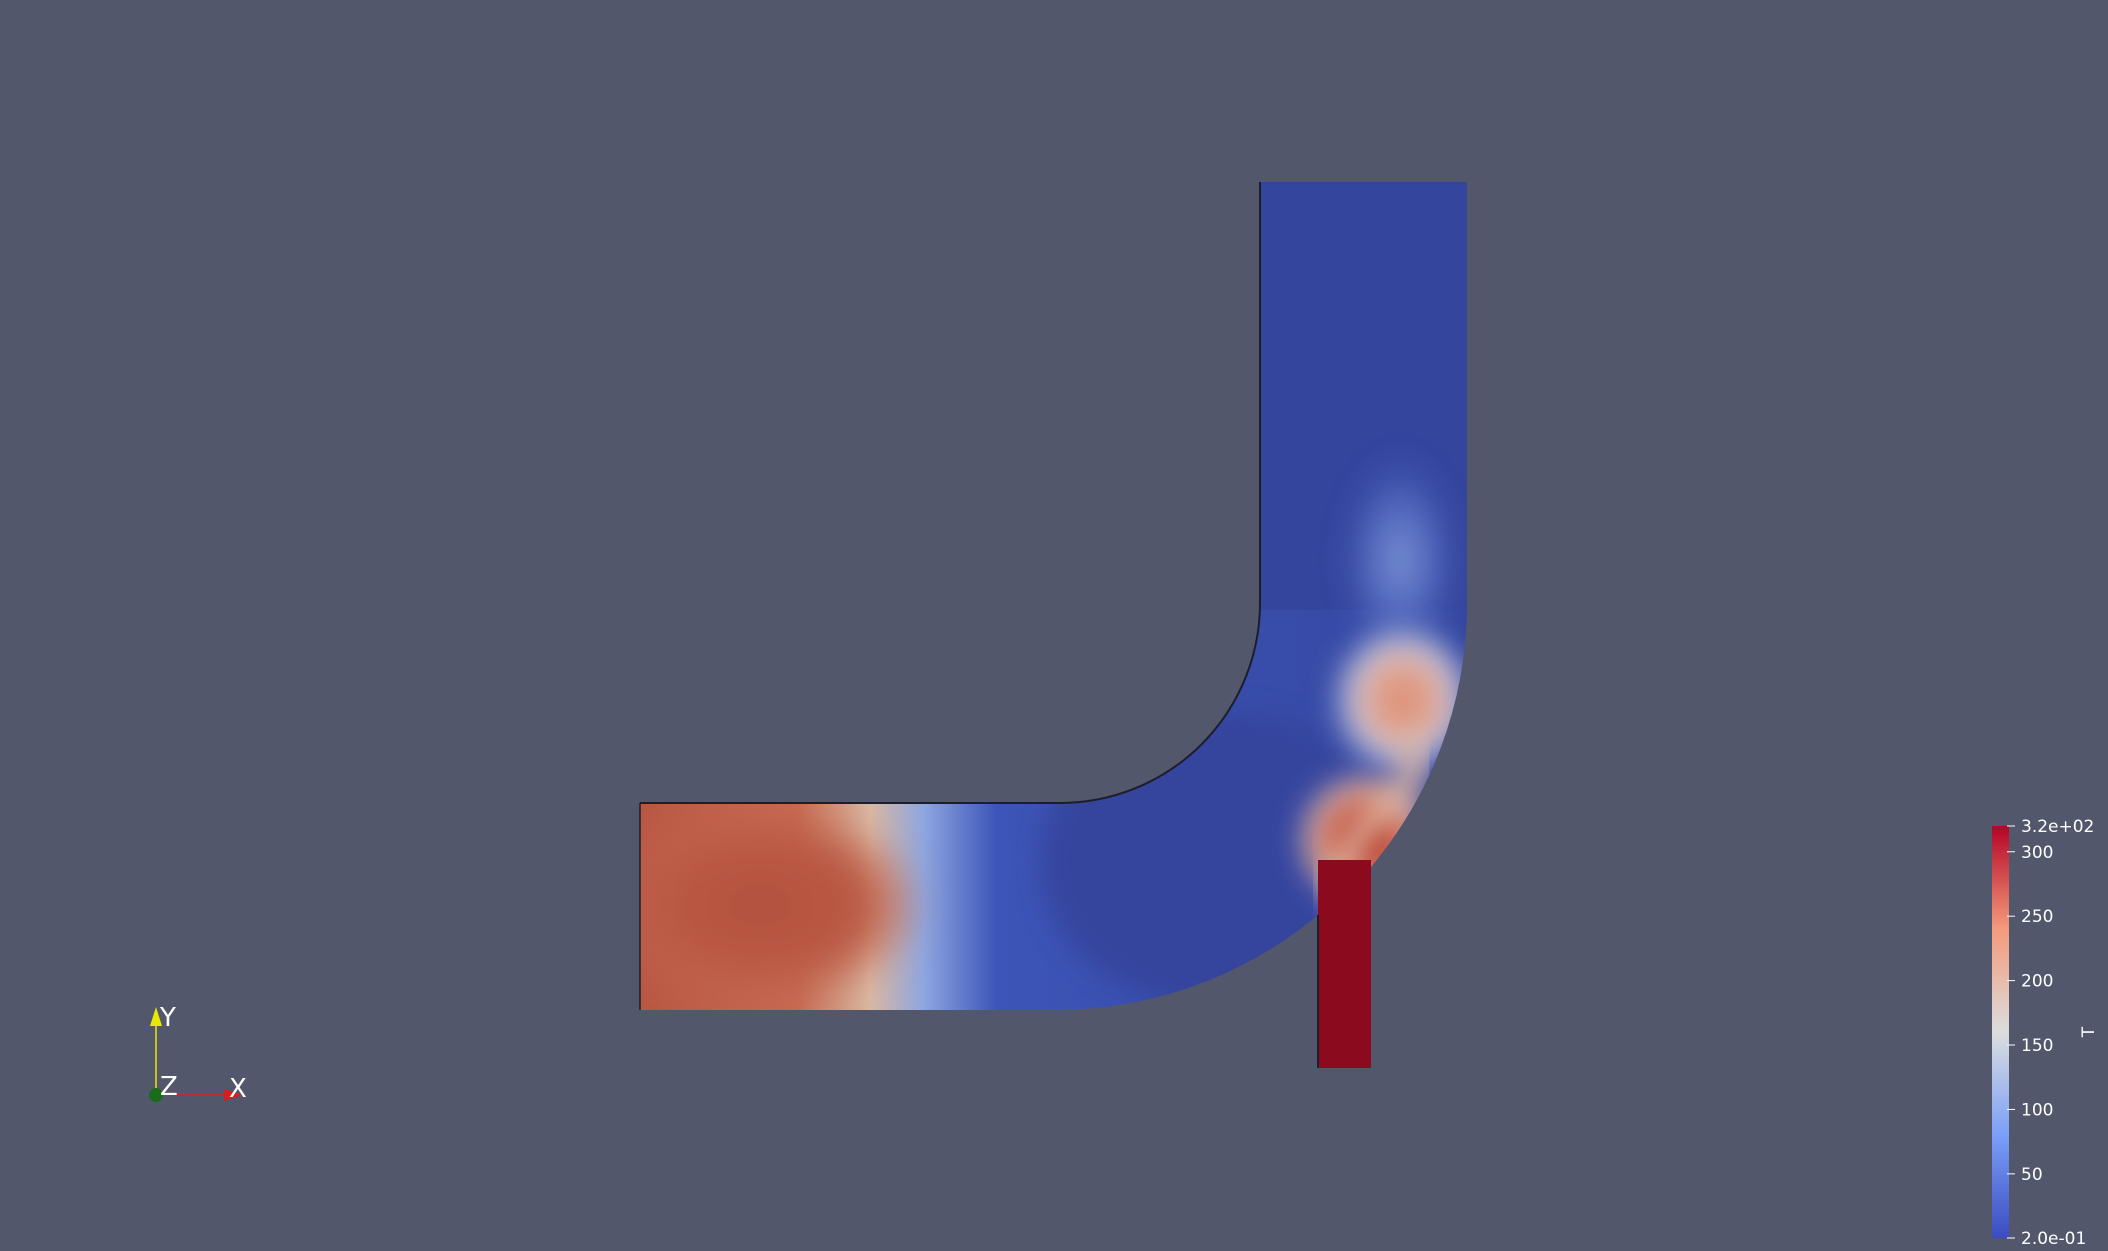  I want to click on field-hot-blob, so click(1397, 700).